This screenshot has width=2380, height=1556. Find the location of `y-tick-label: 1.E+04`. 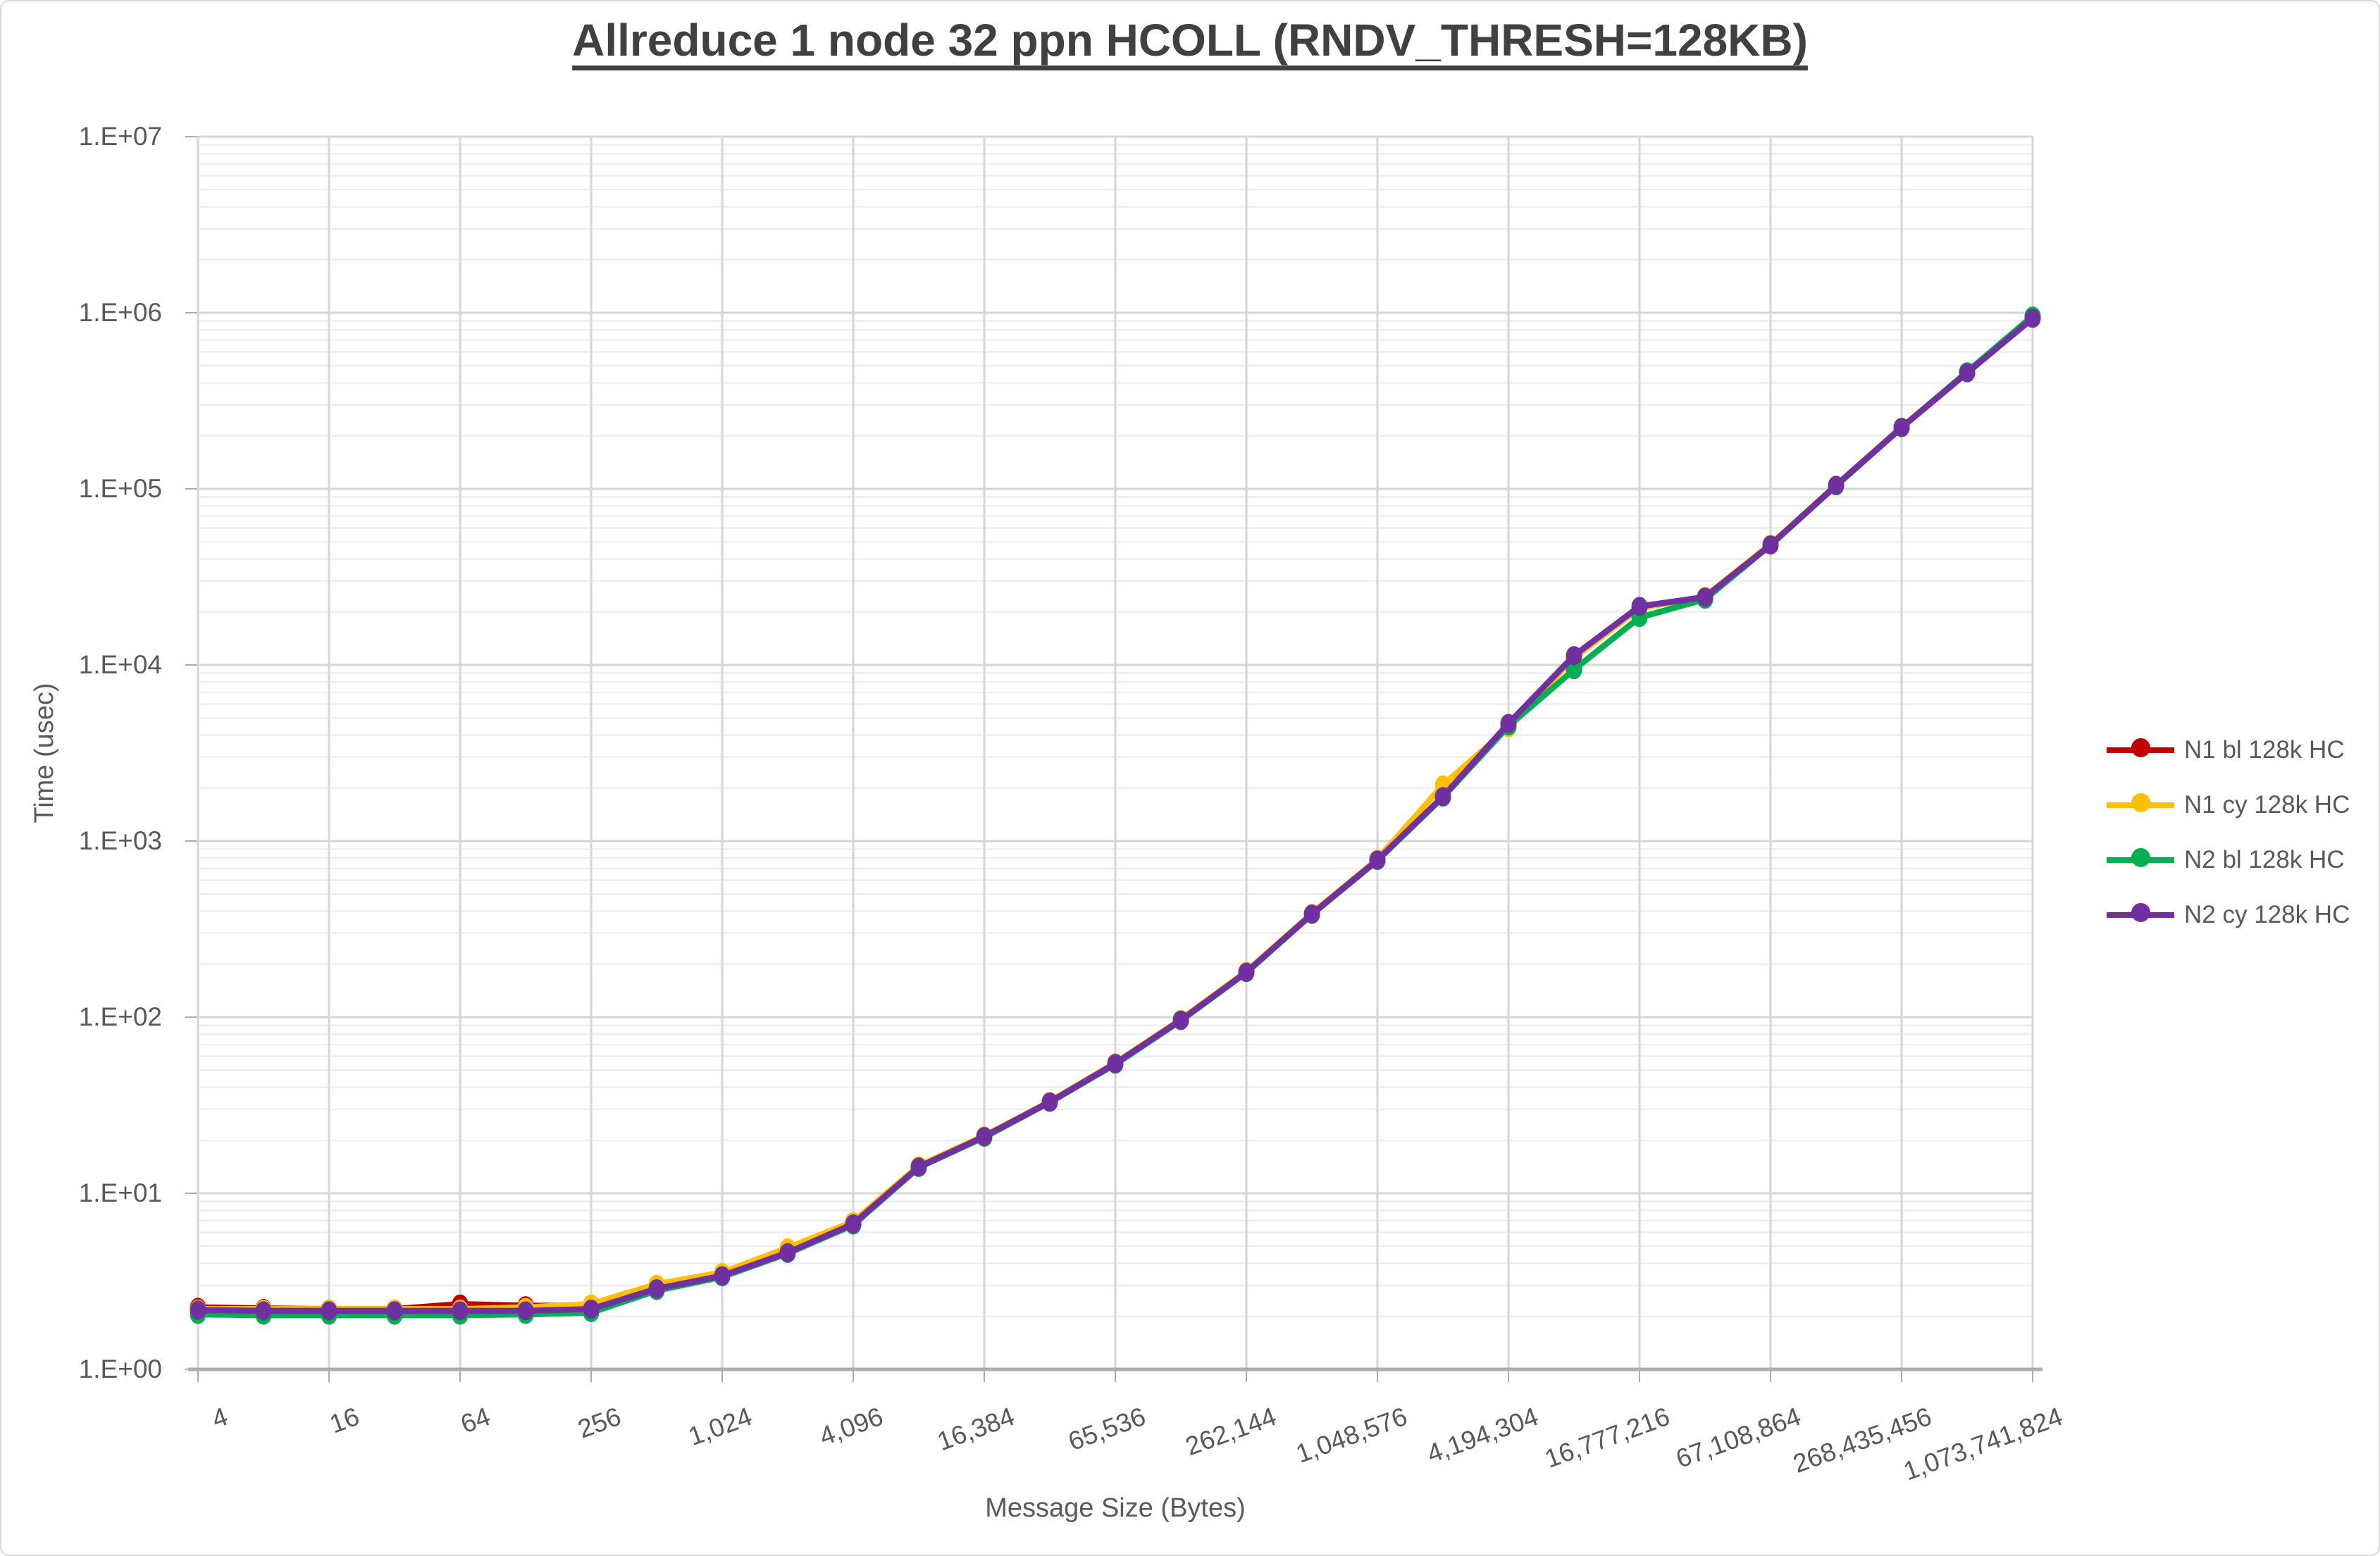

y-tick-label: 1.E+04 is located at coordinates (120, 664).